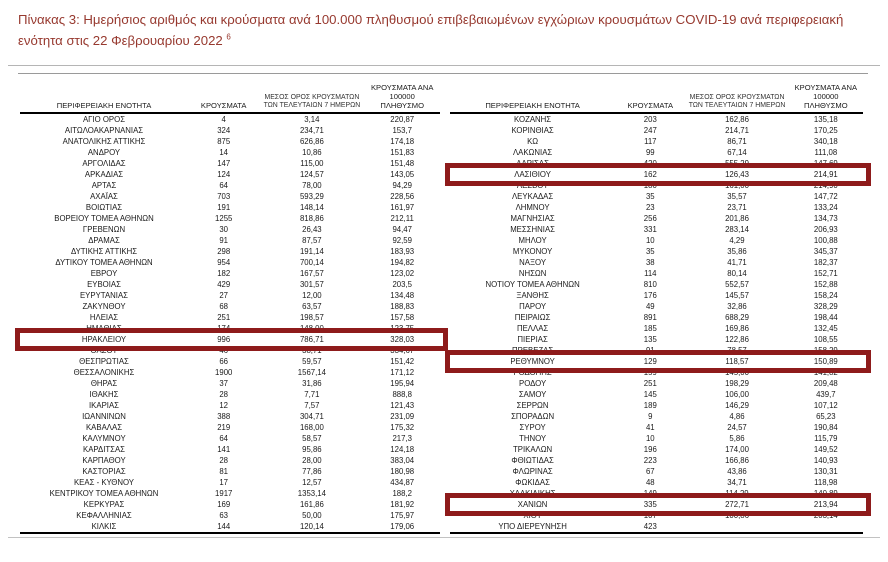 The height and width of the screenshot is (562, 888). What do you see at coordinates (825, 175) in the screenshot?
I see `per100k-cell: 214,91` at bounding box center [825, 175].